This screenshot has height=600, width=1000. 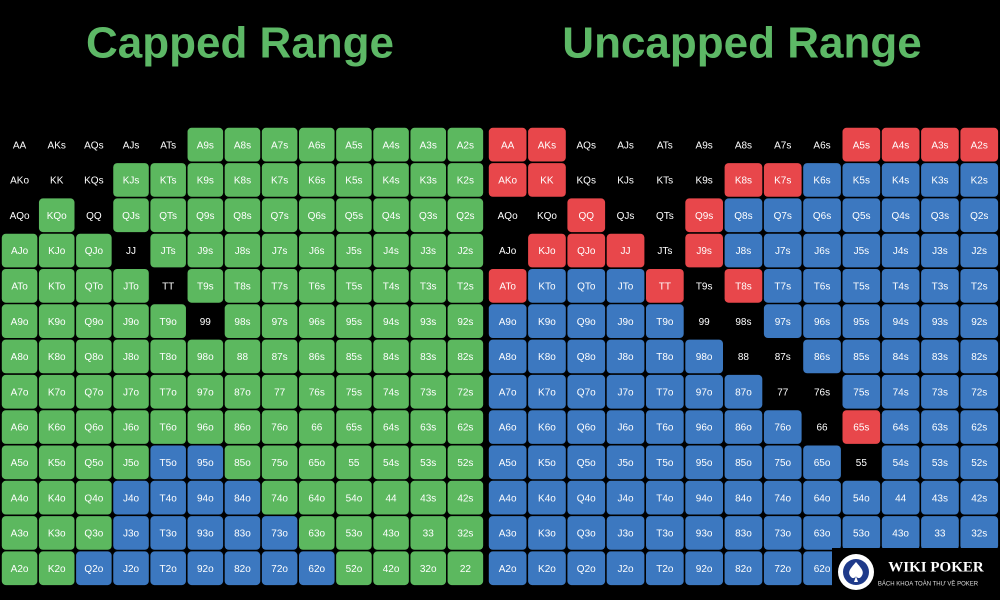 I want to click on hand-label: K2o, so click(x=57, y=569).